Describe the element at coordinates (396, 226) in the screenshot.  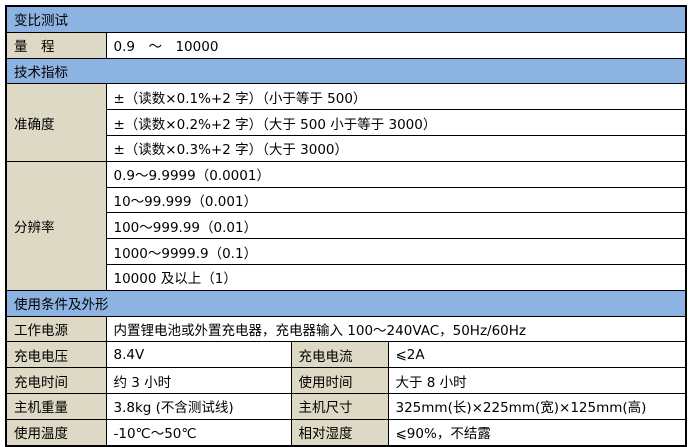
I see `resolution-row: 100～999.99（0.01）` at that location.